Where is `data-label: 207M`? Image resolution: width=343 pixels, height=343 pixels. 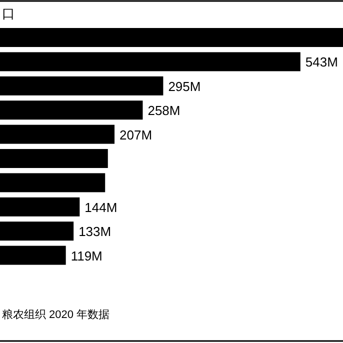 data-label: 207M is located at coordinates (136, 134).